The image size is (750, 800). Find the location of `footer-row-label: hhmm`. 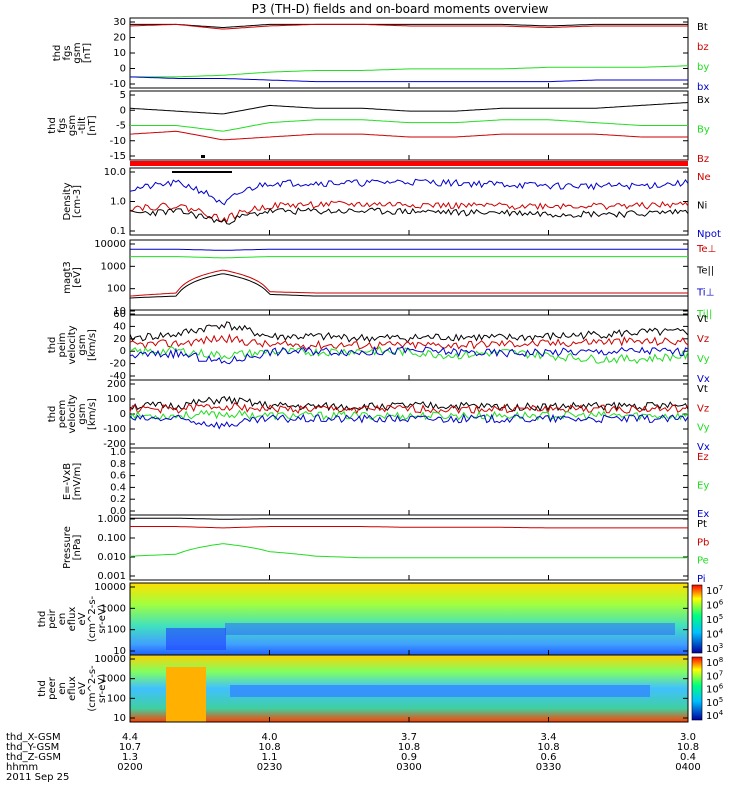

footer-row-label: hhmm is located at coordinates (22, 767).